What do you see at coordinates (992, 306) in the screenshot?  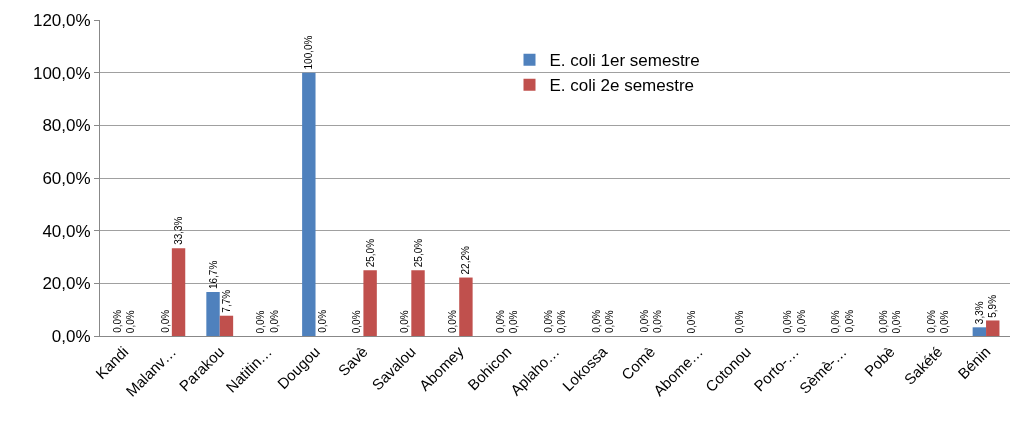 I see `data-label: 5,9%` at bounding box center [992, 306].